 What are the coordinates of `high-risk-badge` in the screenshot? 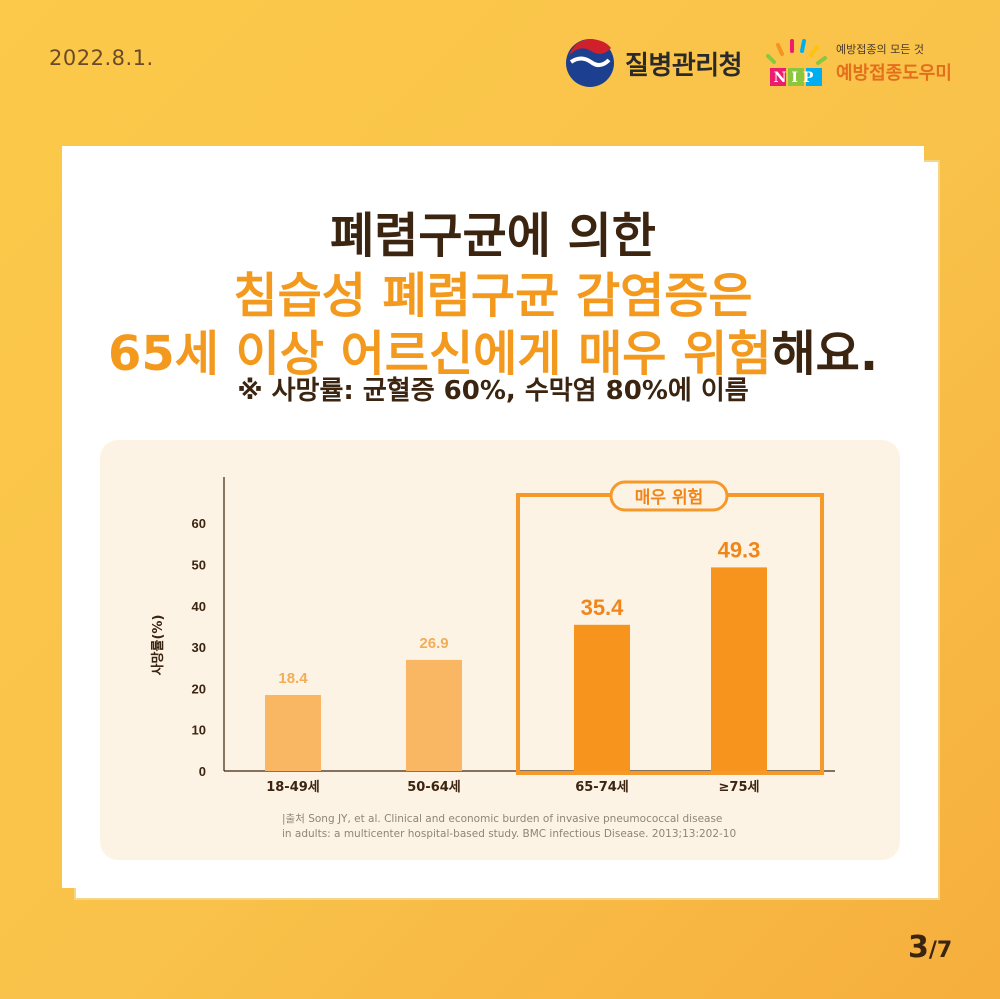 It's located at (669, 496).